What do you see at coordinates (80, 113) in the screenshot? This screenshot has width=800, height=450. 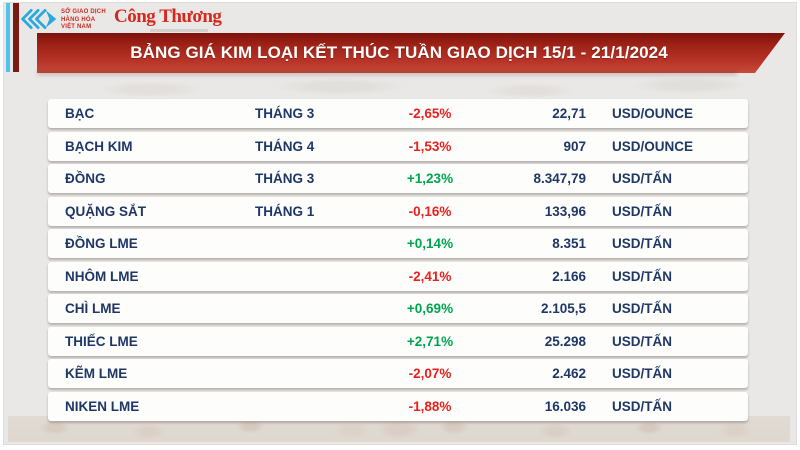 I see `metal-name: BẠC` at bounding box center [80, 113].